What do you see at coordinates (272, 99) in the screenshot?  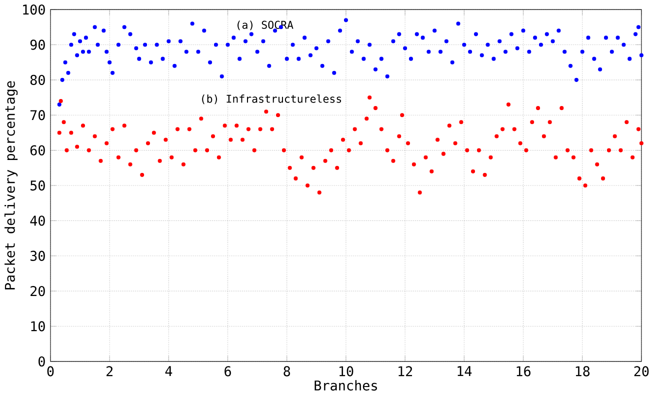 I see `series-label: (b) Infrastructureless` at bounding box center [272, 99].